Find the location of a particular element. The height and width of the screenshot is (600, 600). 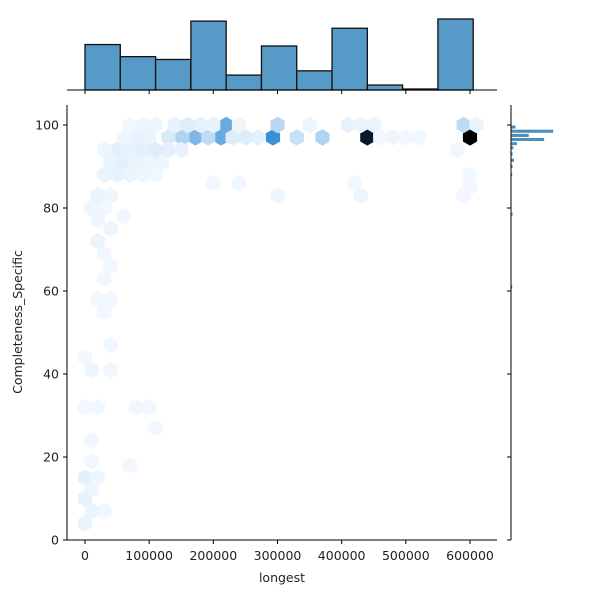

x-tick-label: 400000 is located at coordinates (342, 555).